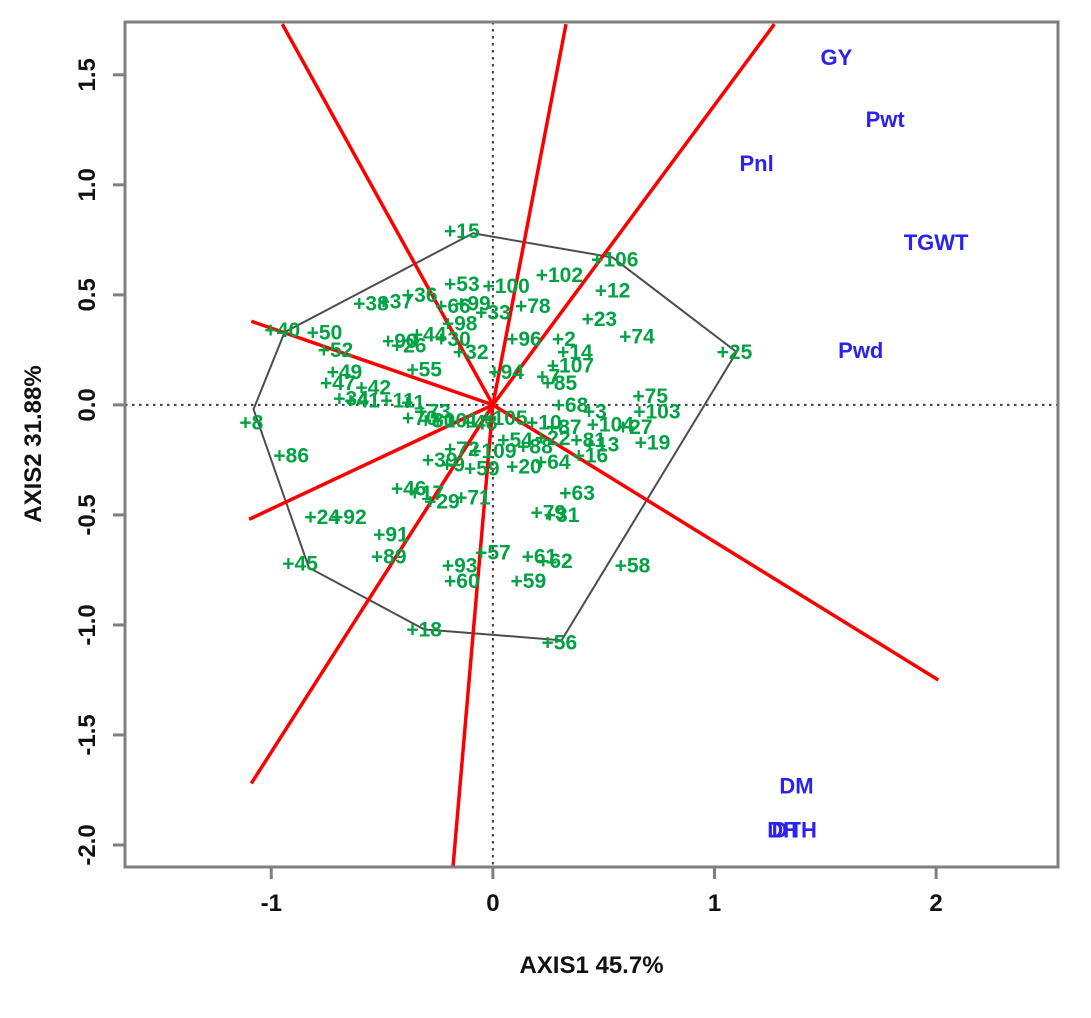  What do you see at coordinates (462, 449) in the screenshot?
I see `genotype-label: +72` at bounding box center [462, 449].